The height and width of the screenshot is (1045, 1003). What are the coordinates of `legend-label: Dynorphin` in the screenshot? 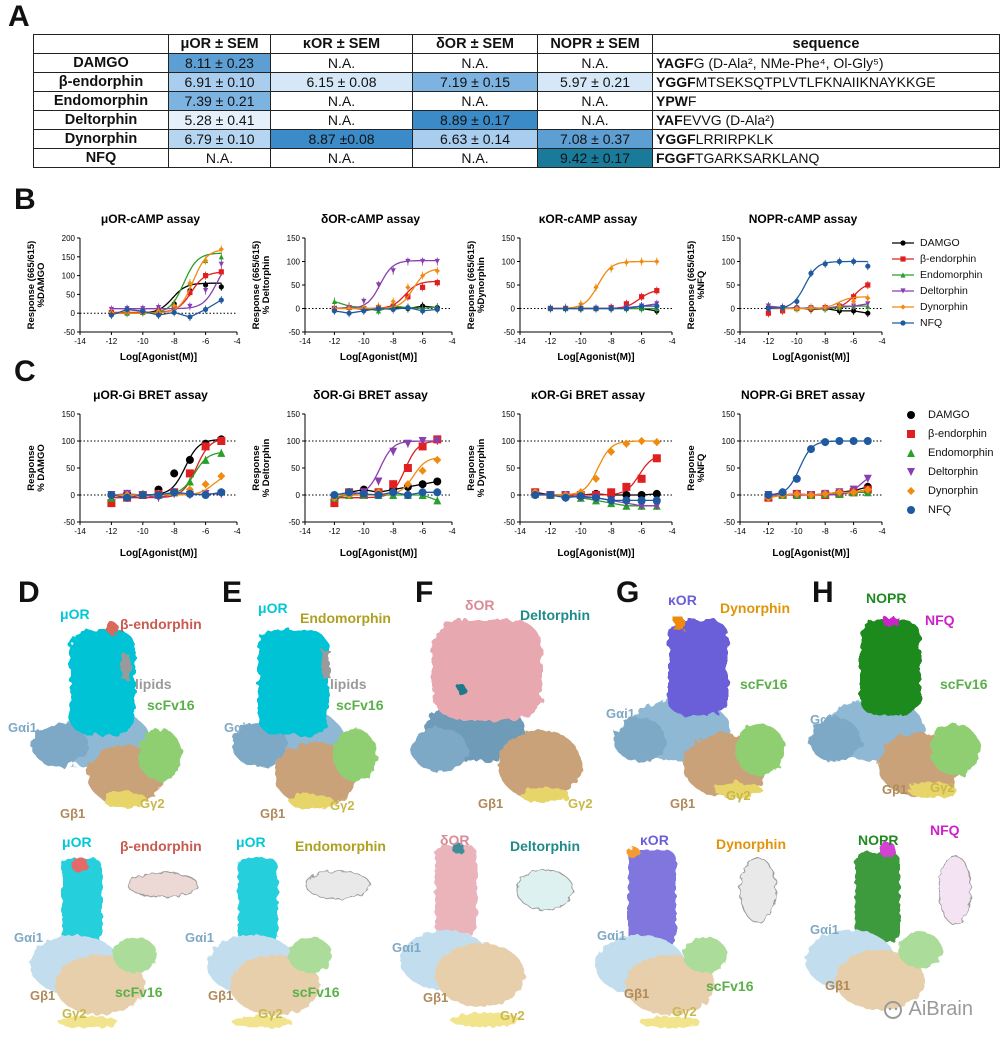 It's located at (944, 307).